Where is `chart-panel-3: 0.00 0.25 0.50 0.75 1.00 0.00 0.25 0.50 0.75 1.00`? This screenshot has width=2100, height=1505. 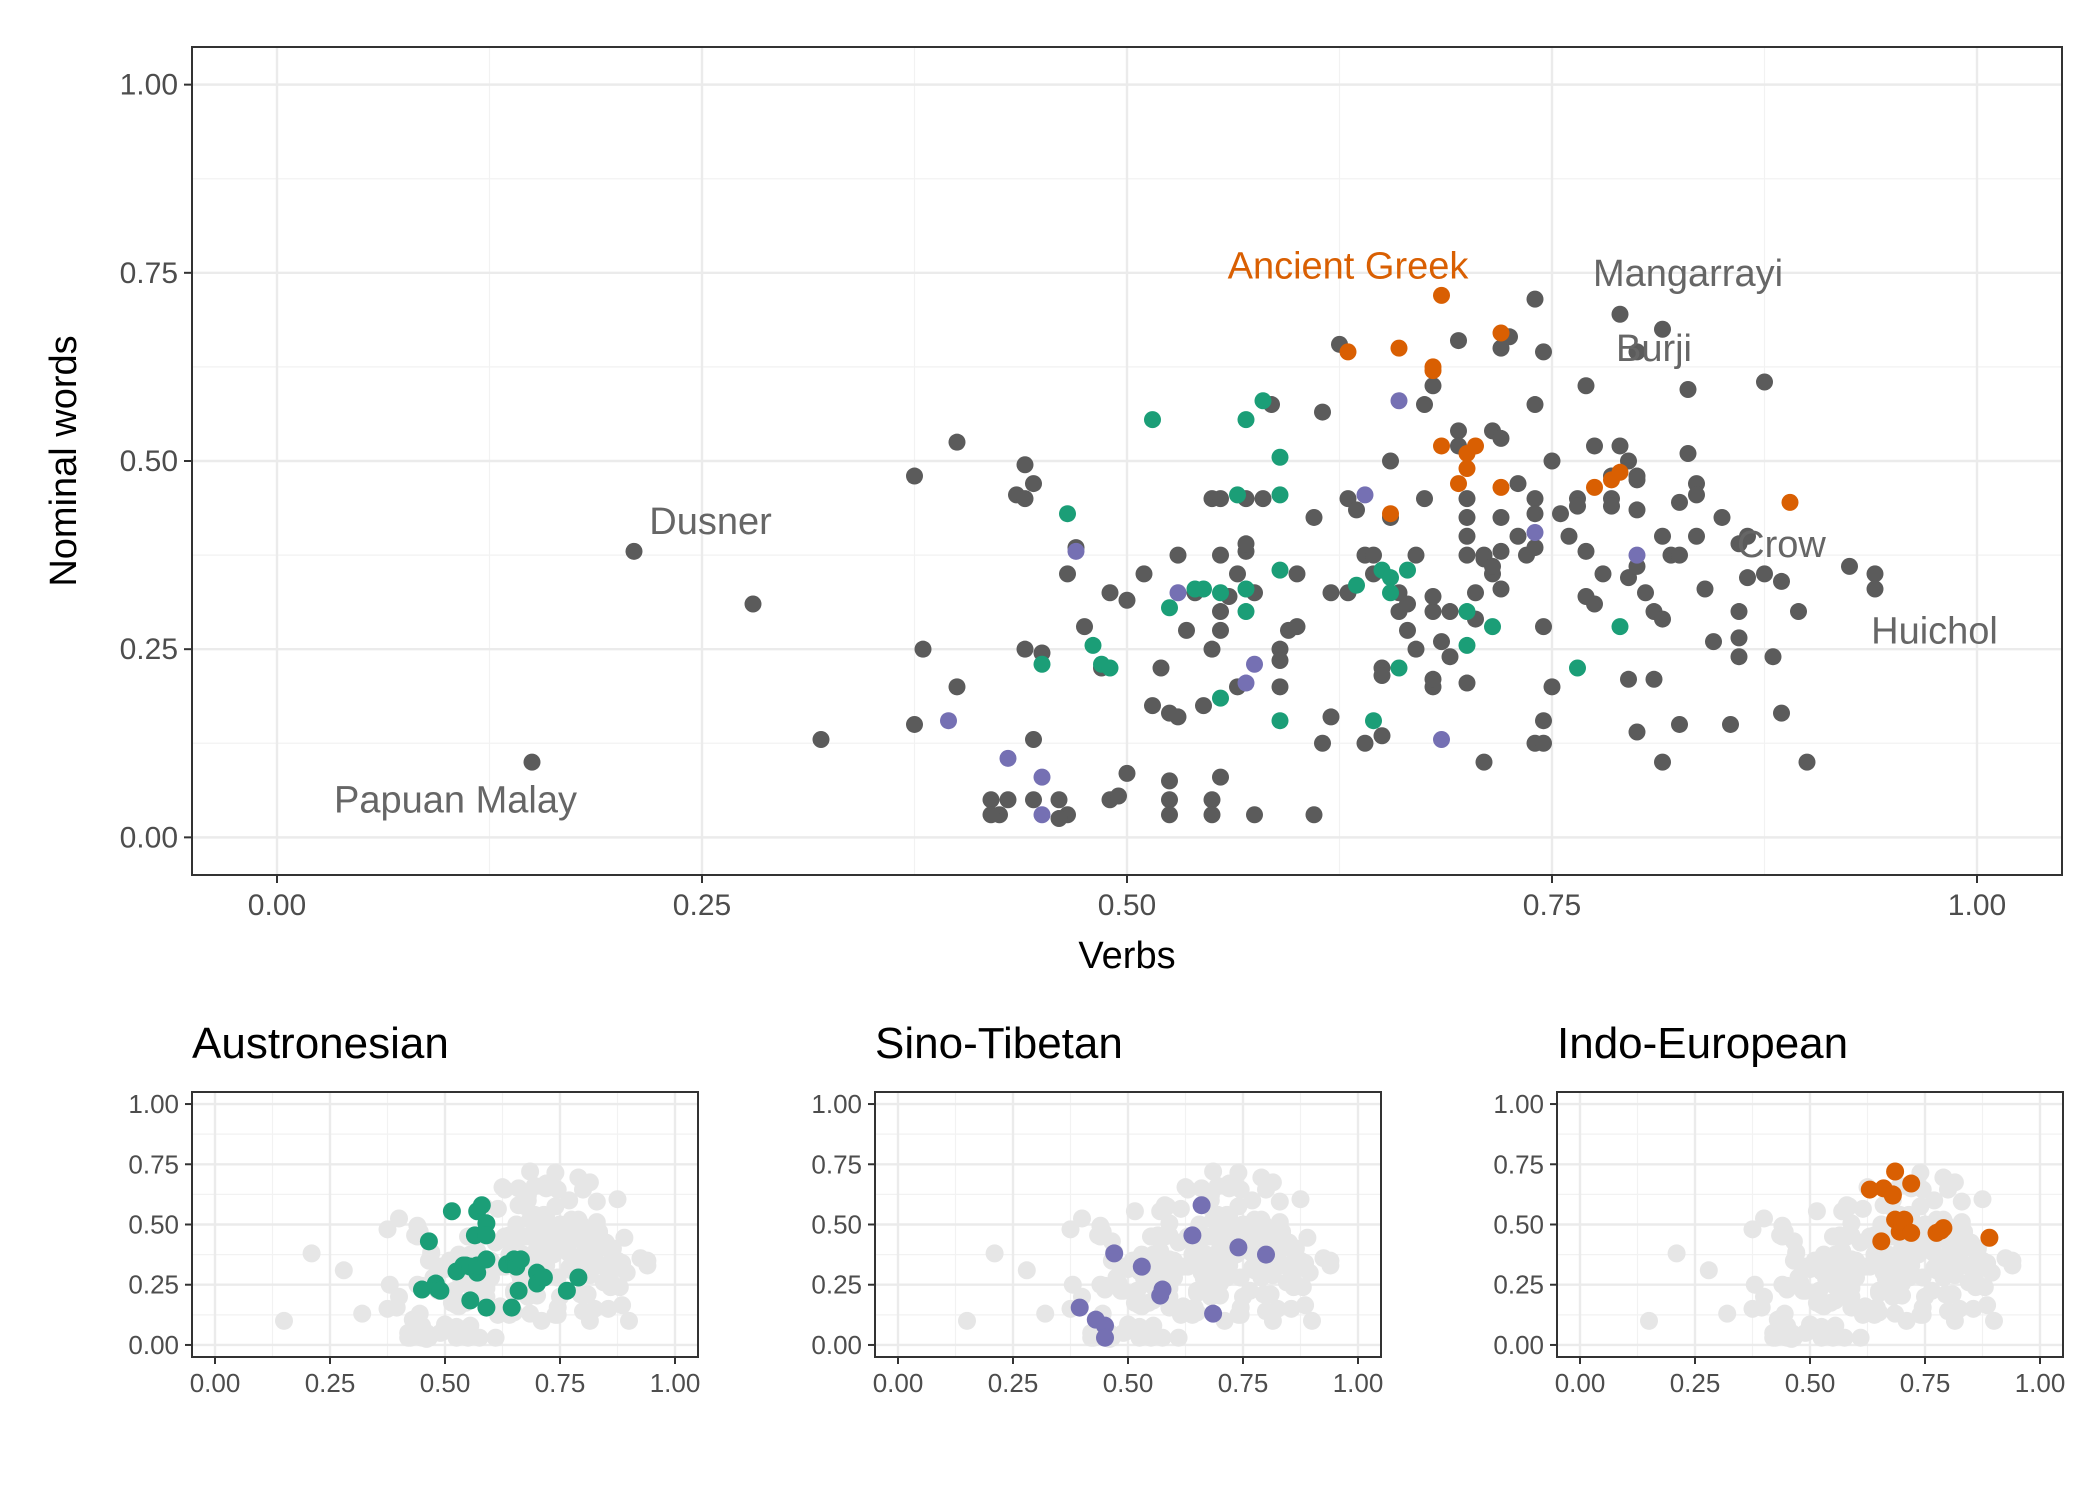
chart-panel-3: 0.00 0.25 0.50 0.75 1.00 0.00 0.25 0.50 0.75 1.00 is located at coordinates (1779, 1243).